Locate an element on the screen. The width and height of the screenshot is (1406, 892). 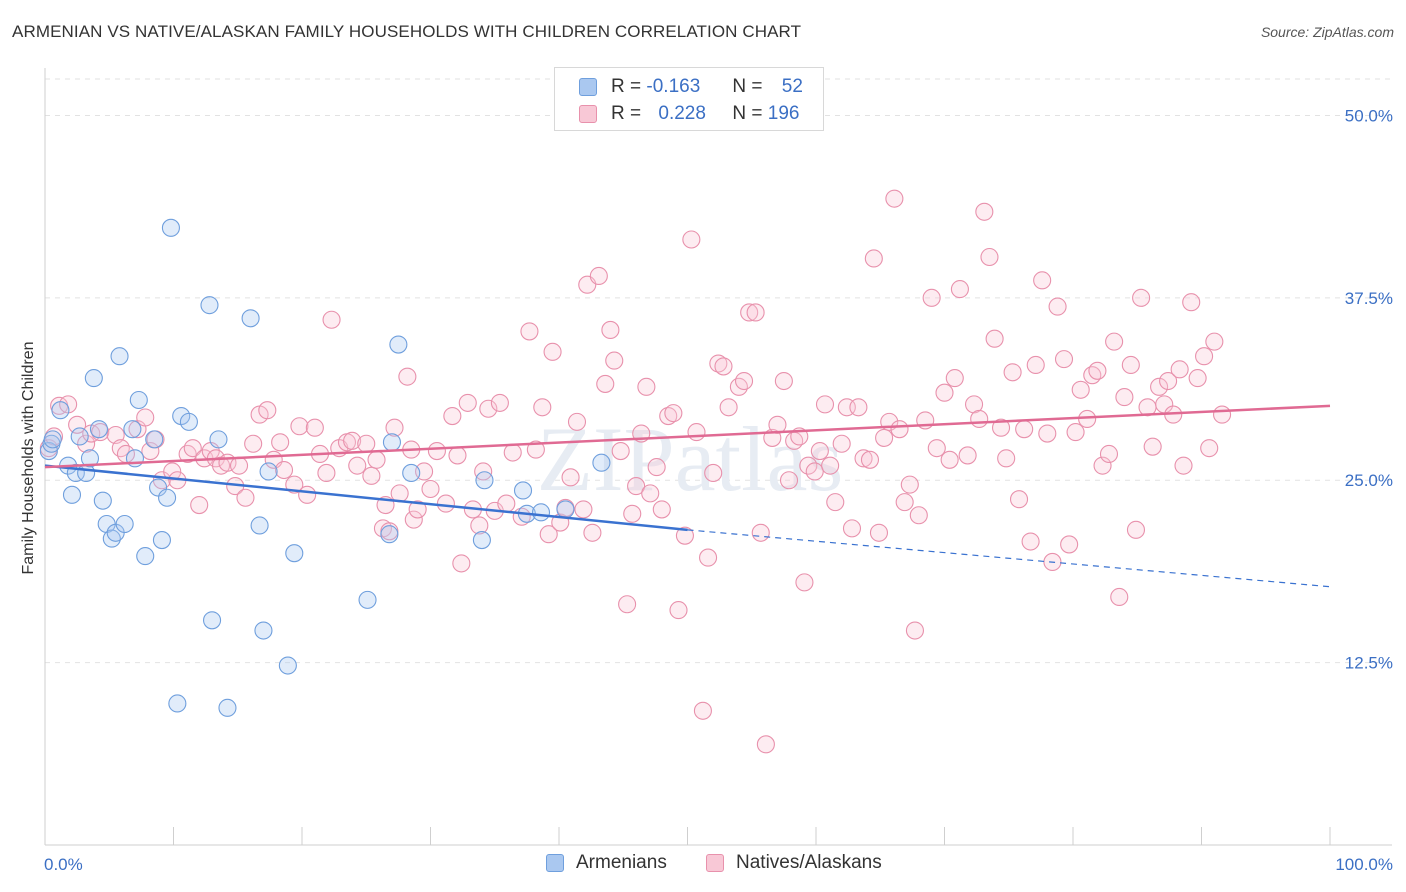
y-tick-label: 50.0% is located at coordinates (1369, 115).